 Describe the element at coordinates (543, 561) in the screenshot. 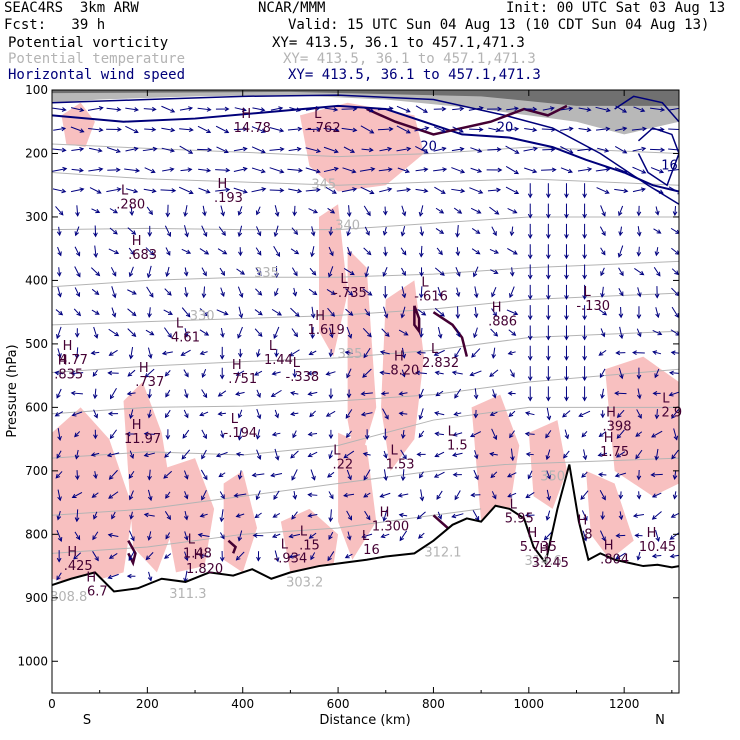

I see `isentrope-label-9: 314.6` at that location.